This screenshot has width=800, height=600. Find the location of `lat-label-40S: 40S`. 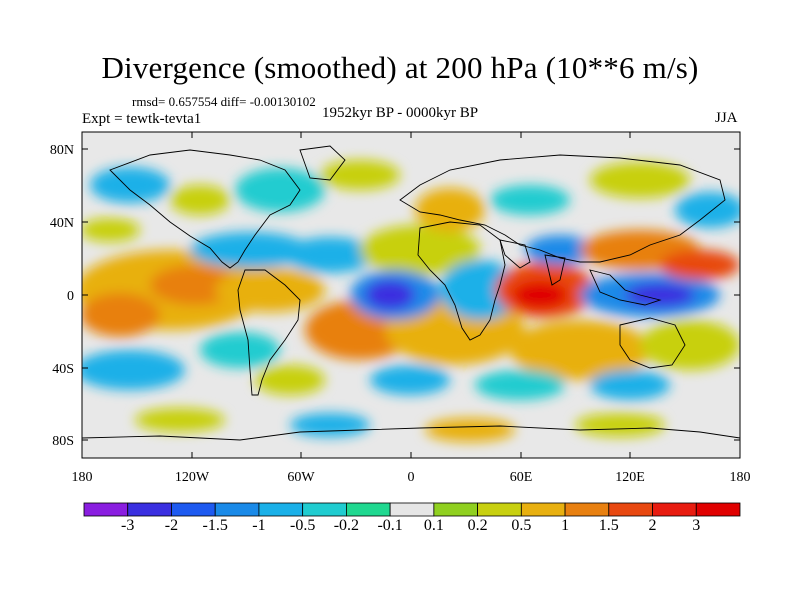

lat-label-40S: 40S is located at coordinates (63, 369).